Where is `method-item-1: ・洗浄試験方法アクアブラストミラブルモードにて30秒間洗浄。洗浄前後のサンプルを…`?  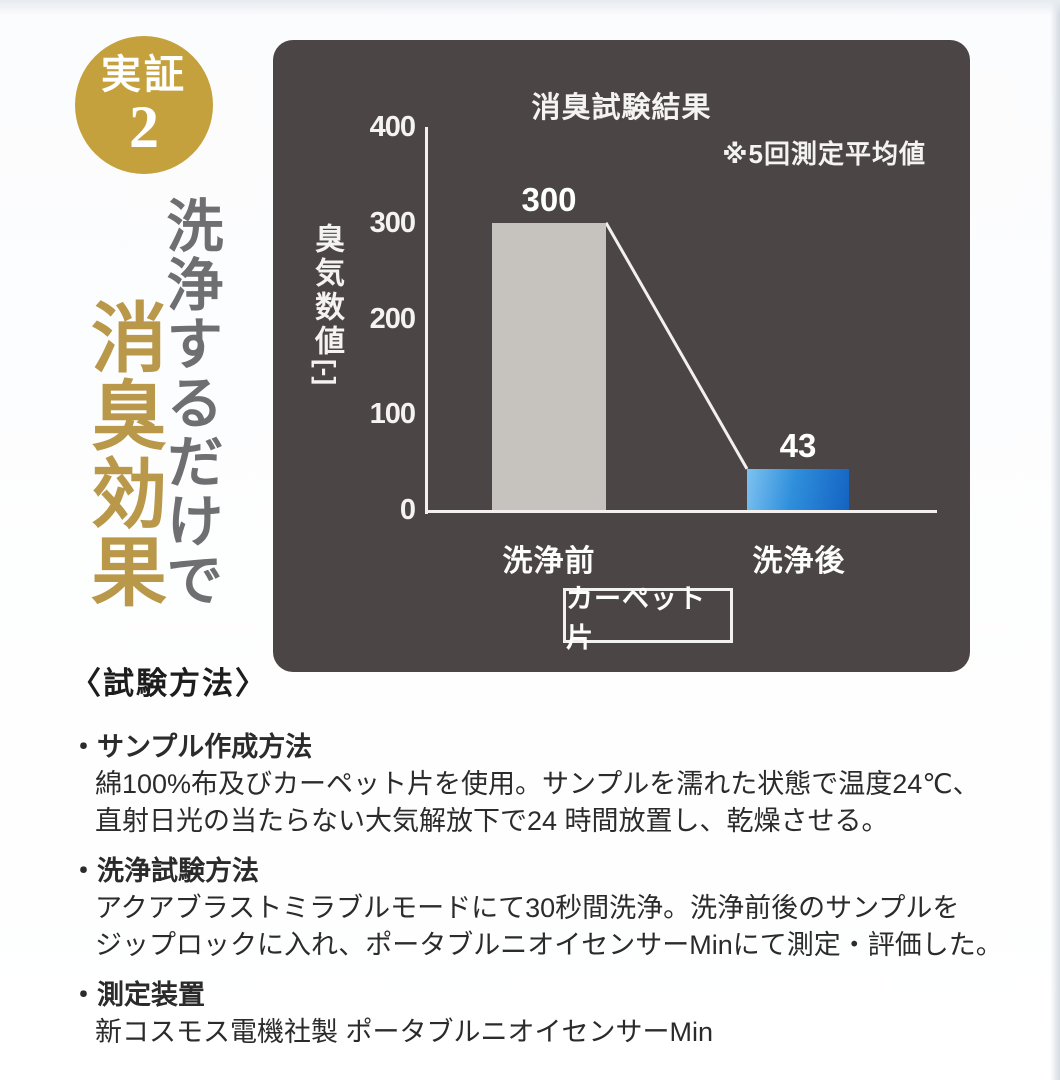 method-item-1: ・洗浄試験方法アクアブラストミラブルモードにて30秒間洗浄。洗浄前後のサンプルを… is located at coordinates (550, 908).